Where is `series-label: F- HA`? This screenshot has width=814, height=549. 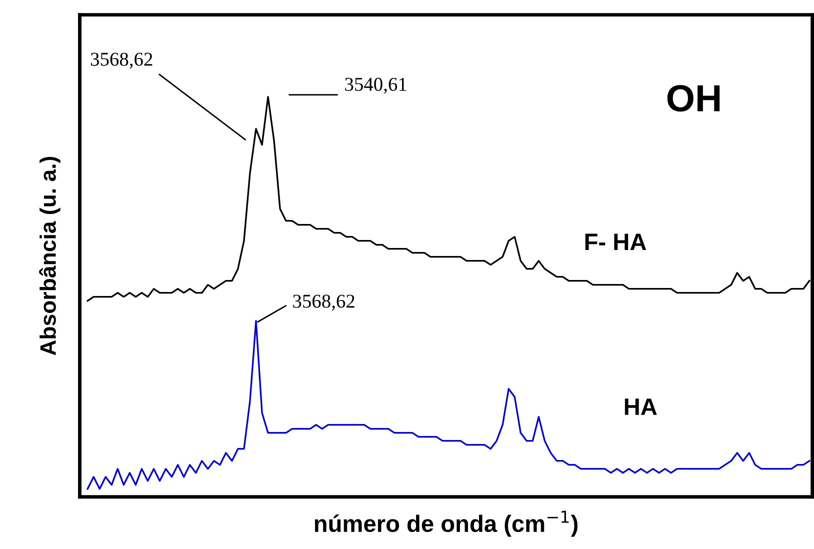
series-label: F- HA is located at coordinates (615, 242).